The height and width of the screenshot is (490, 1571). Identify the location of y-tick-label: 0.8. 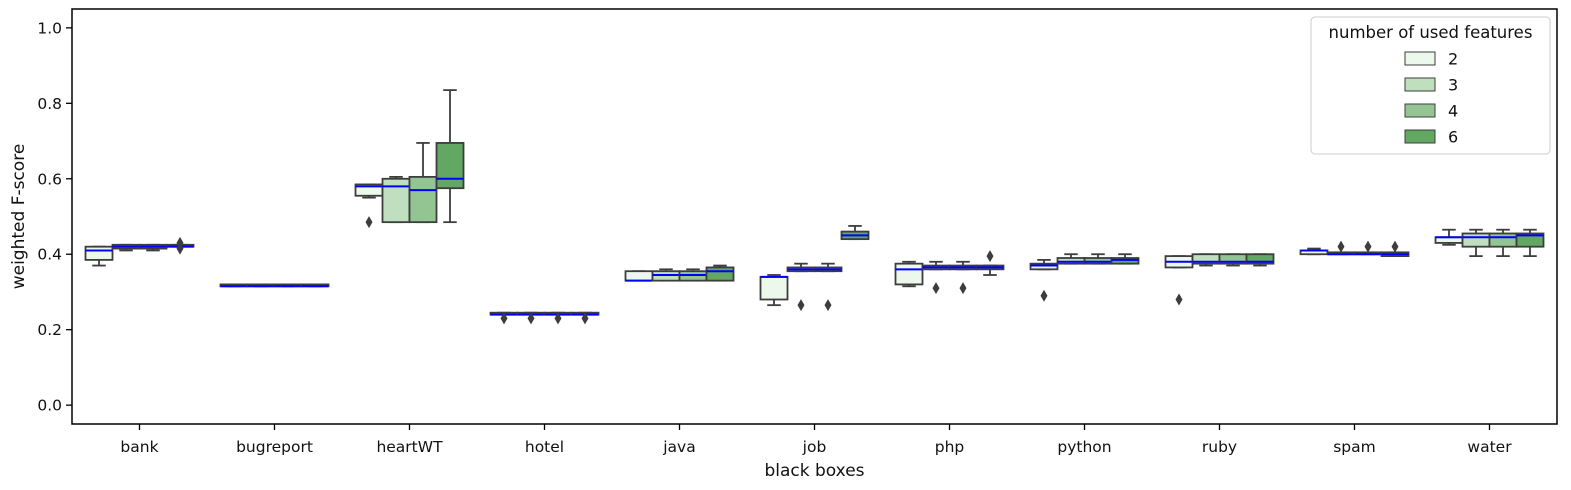
(49, 104).